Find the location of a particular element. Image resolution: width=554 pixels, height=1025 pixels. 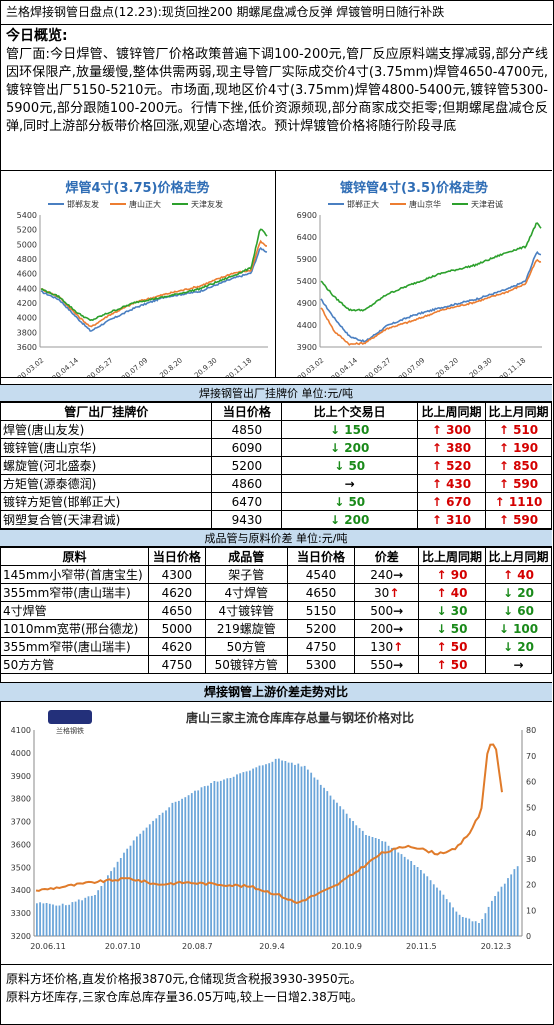

table-row: 50方方管 4750 50镀锌方管 5300 550→ ↑ 50 → is located at coordinates (276, 664).